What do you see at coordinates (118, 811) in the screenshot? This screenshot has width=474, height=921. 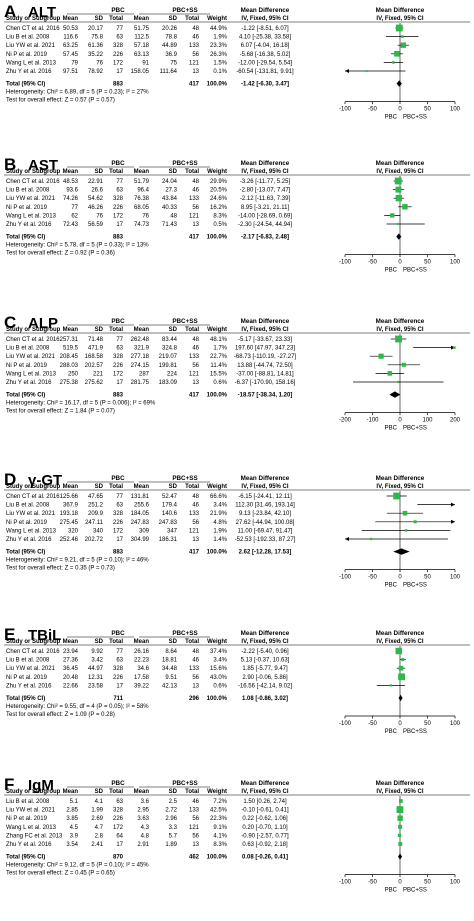 I see `group1-total: 328` at bounding box center [118, 811].